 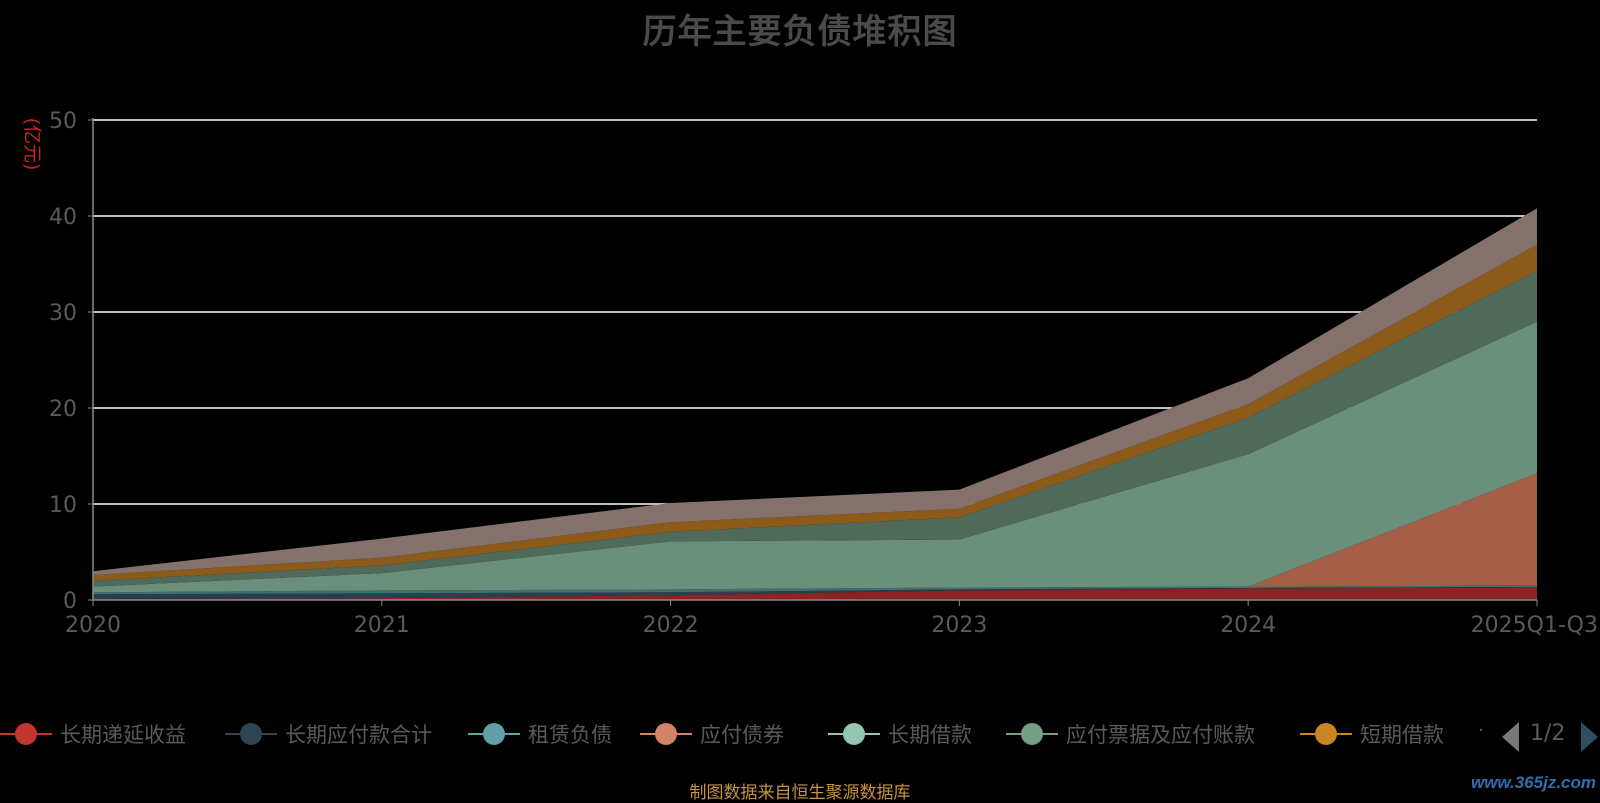 I want to click on x-tick-labels: 2020 2021 2022 2023 2024 2025Q1-Q3, so click(x=831, y=619).